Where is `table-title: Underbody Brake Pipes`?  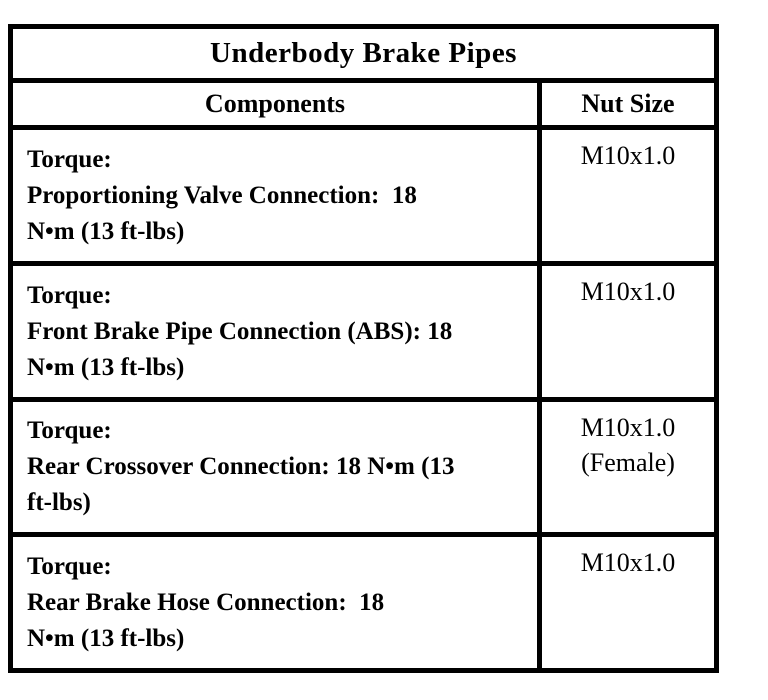
table-title: Underbody Brake Pipes is located at coordinates (363, 53).